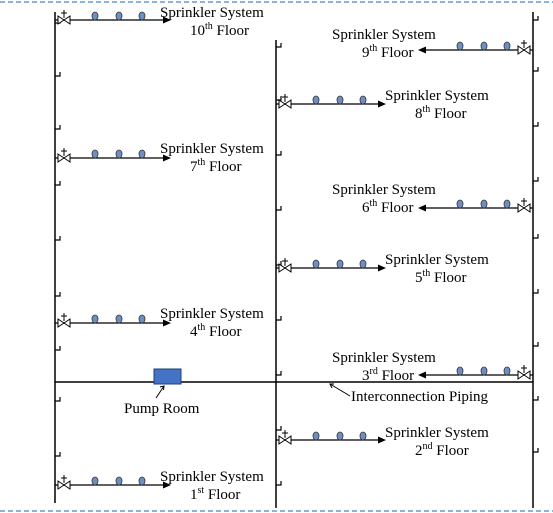  What do you see at coordinates (442, 450) in the screenshot?
I see `floor-label: 2nd Floor` at bounding box center [442, 450].